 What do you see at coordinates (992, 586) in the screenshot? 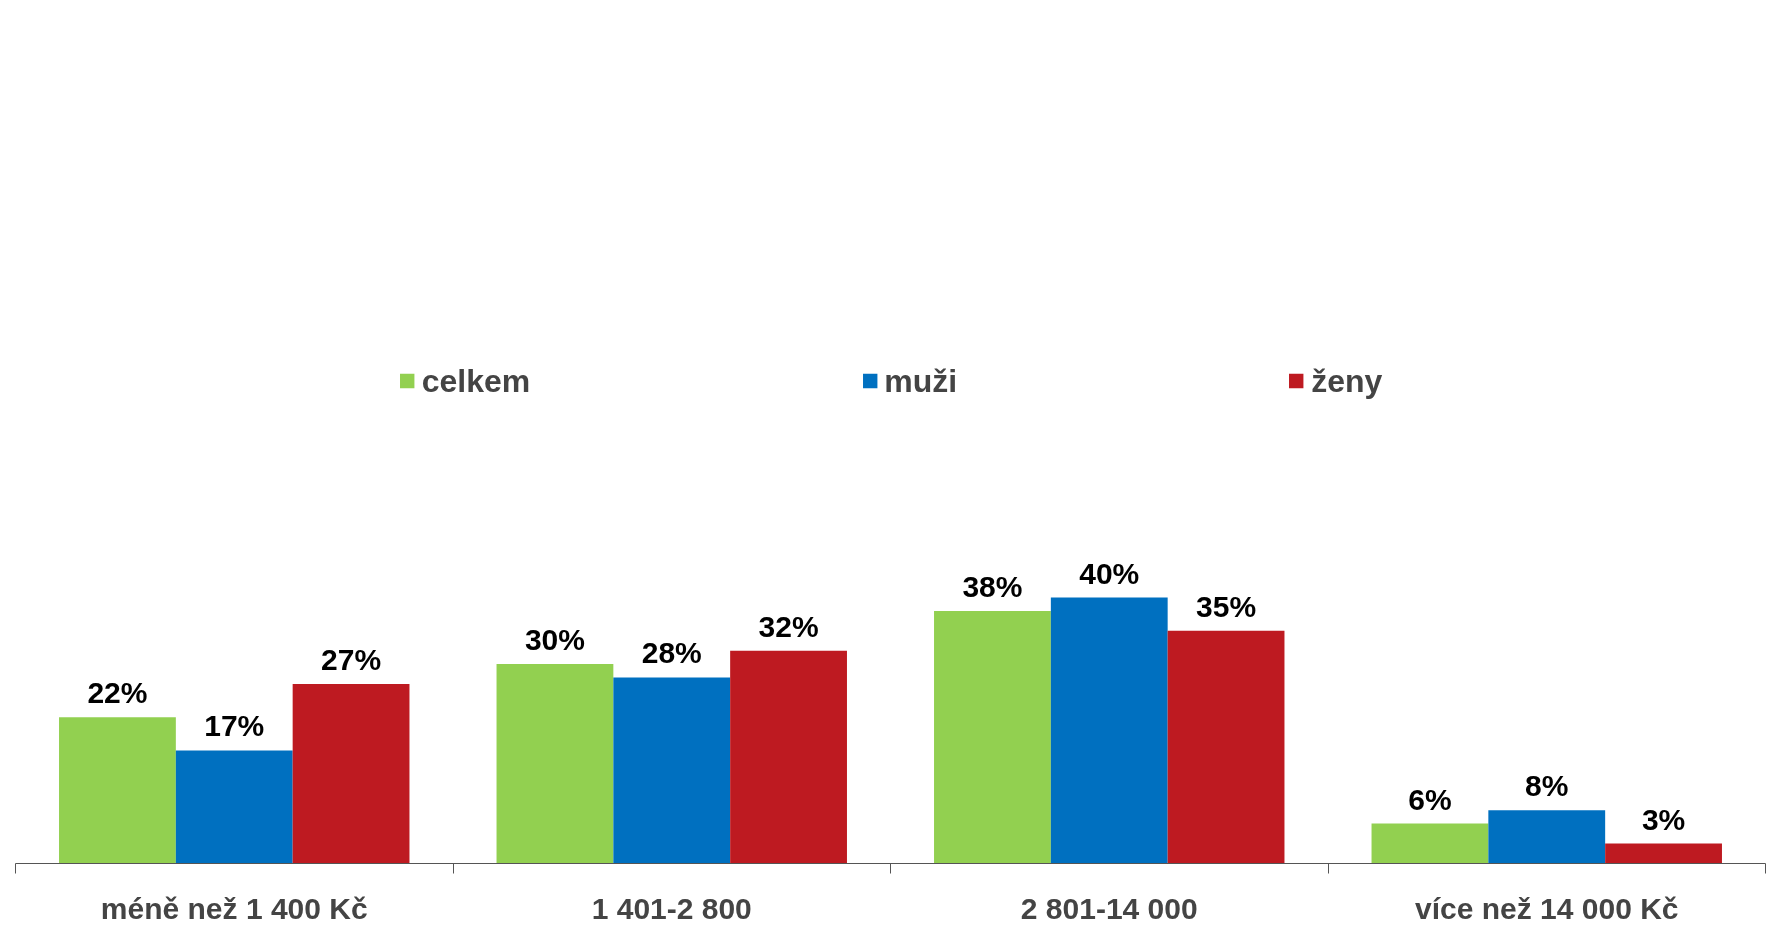
I see `data-label: 38%` at bounding box center [992, 586].